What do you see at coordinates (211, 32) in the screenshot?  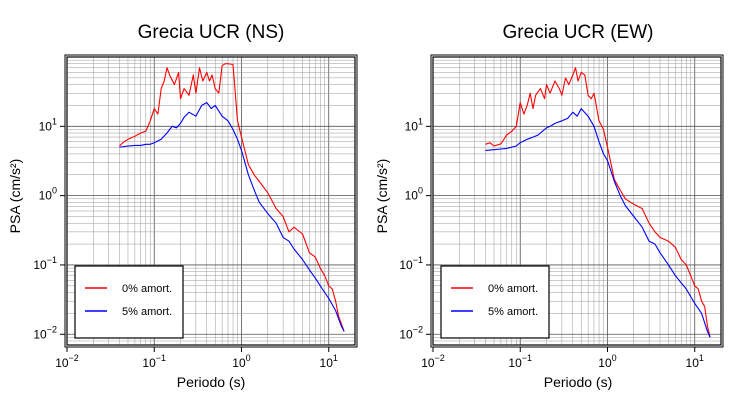 I see `chart-title: Grecia UCR (NS)` at bounding box center [211, 32].